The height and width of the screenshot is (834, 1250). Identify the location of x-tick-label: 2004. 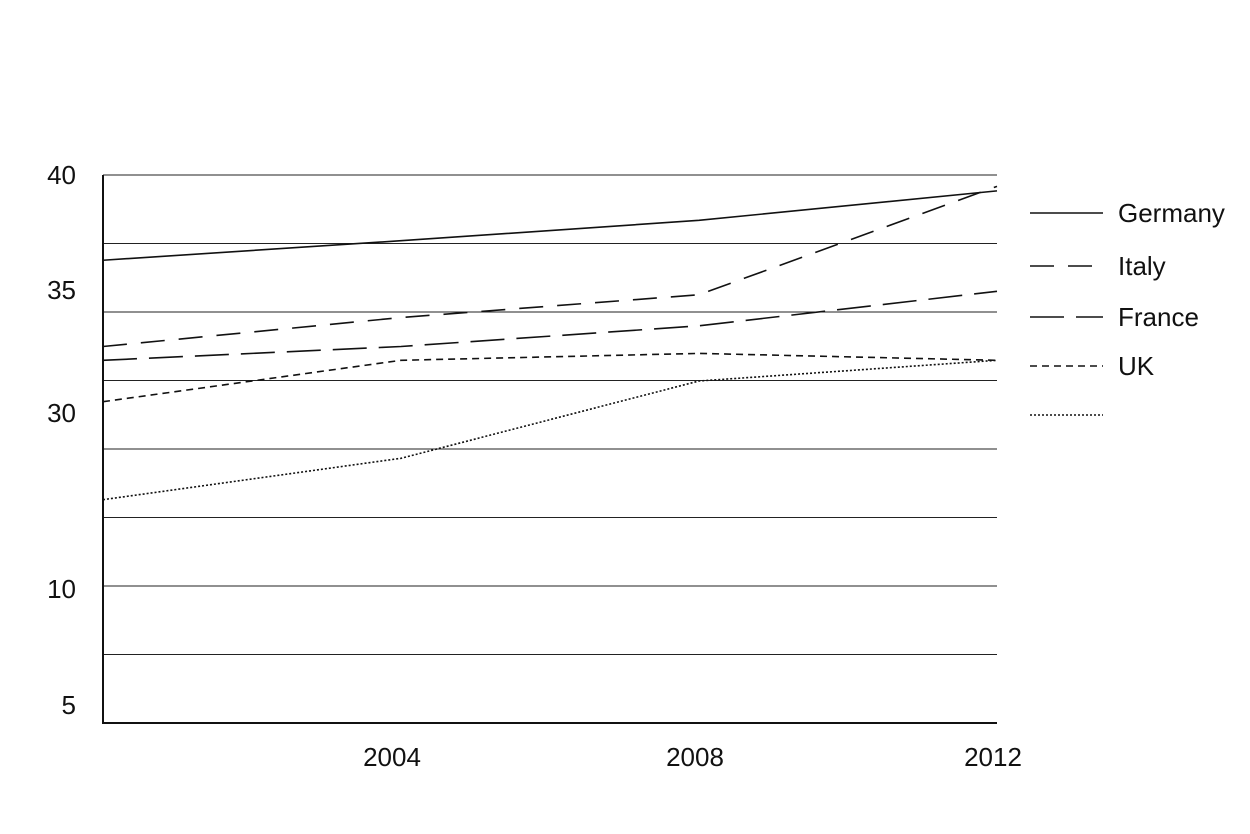
(392, 757).